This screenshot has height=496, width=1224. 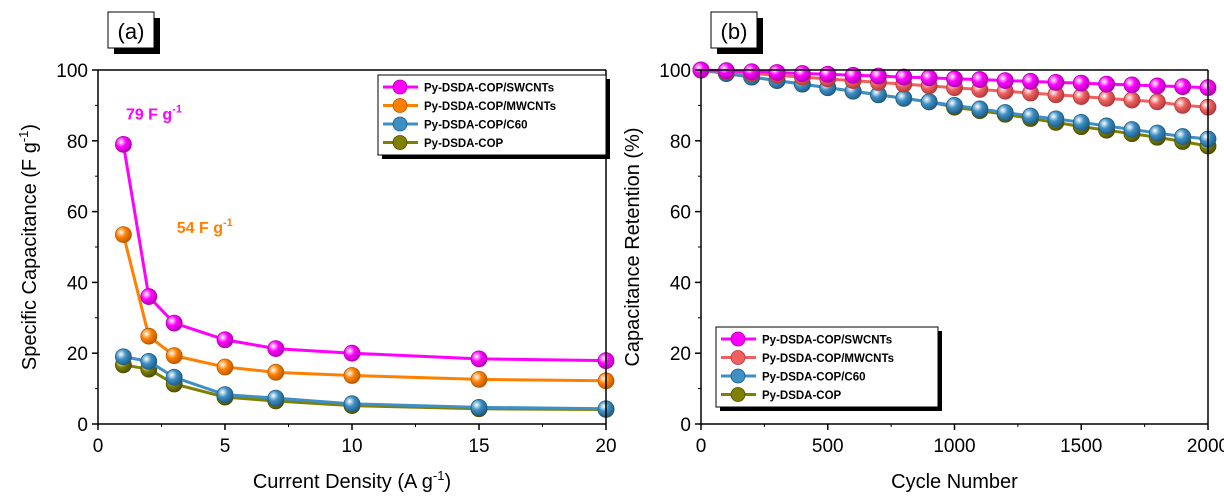 What do you see at coordinates (828, 446) in the screenshot?
I see `x-tick-label: 500` at bounding box center [828, 446].